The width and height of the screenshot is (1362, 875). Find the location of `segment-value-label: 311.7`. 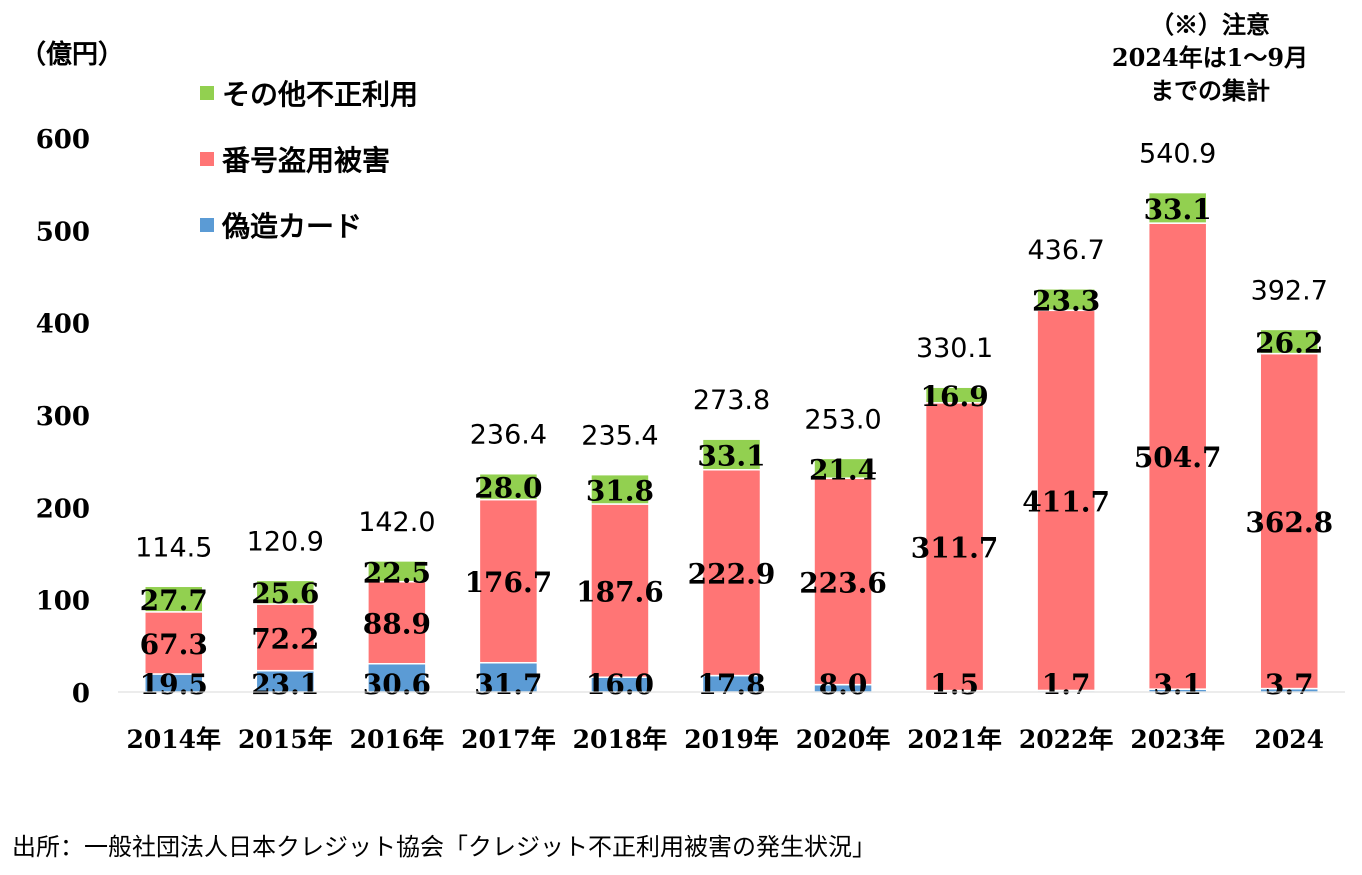

segment-value-label: 311.7 is located at coordinates (955, 548).